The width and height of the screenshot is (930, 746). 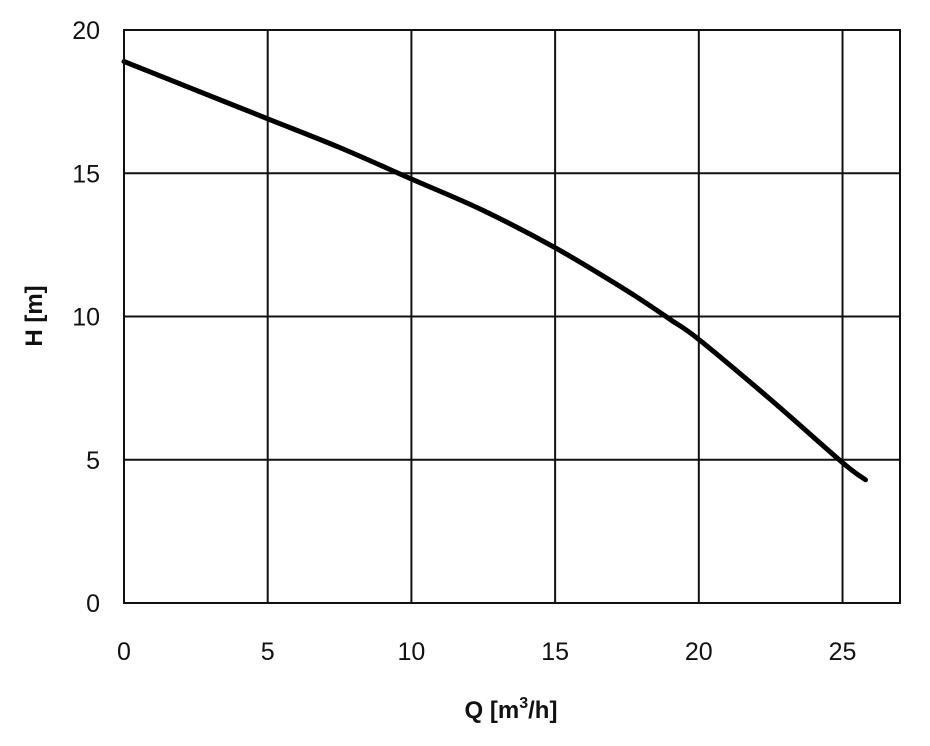 I want to click on x-tick-label-10: 10, so click(x=412, y=652).